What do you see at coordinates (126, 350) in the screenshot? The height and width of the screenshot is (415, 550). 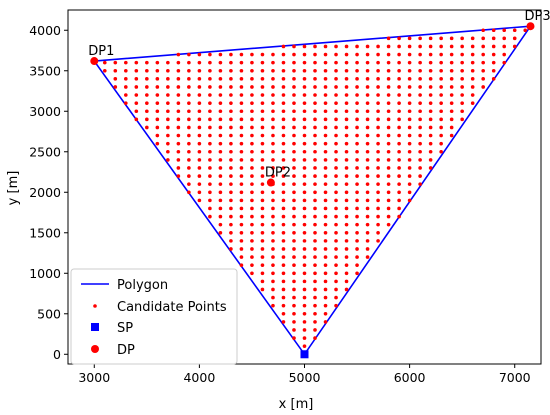 I see `legend-dp-label: DP` at bounding box center [126, 350].